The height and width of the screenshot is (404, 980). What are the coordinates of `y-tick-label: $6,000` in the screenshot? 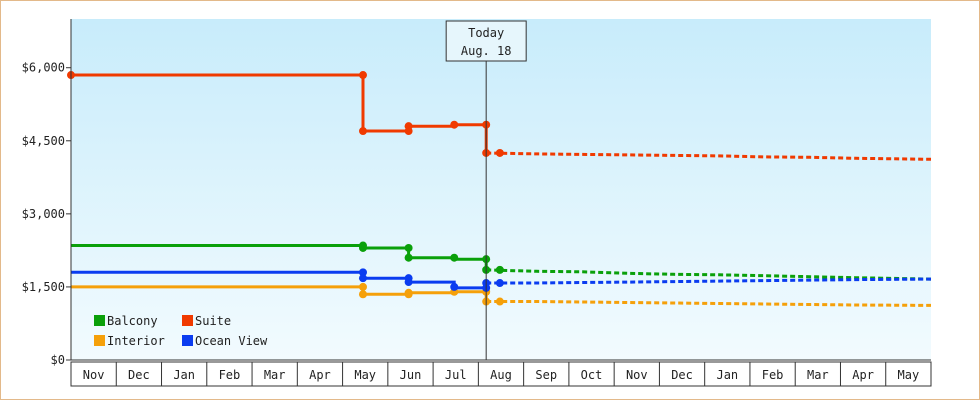 It's located at (43, 68).